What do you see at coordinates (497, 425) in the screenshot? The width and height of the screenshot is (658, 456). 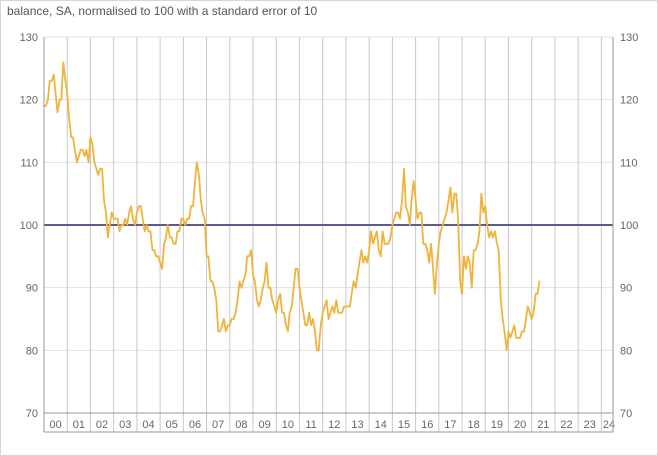 I see `x-tick-label: 19` at bounding box center [497, 425].